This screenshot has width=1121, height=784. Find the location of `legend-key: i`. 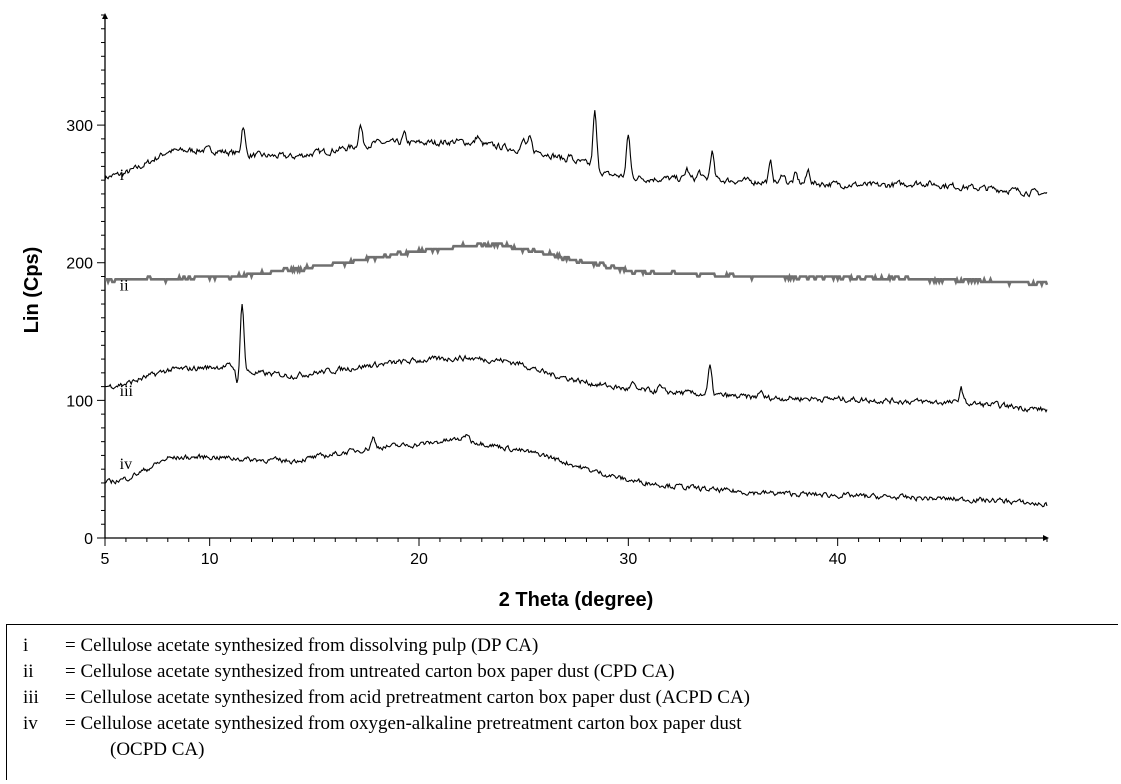

legend-key: i is located at coordinates (26, 645).